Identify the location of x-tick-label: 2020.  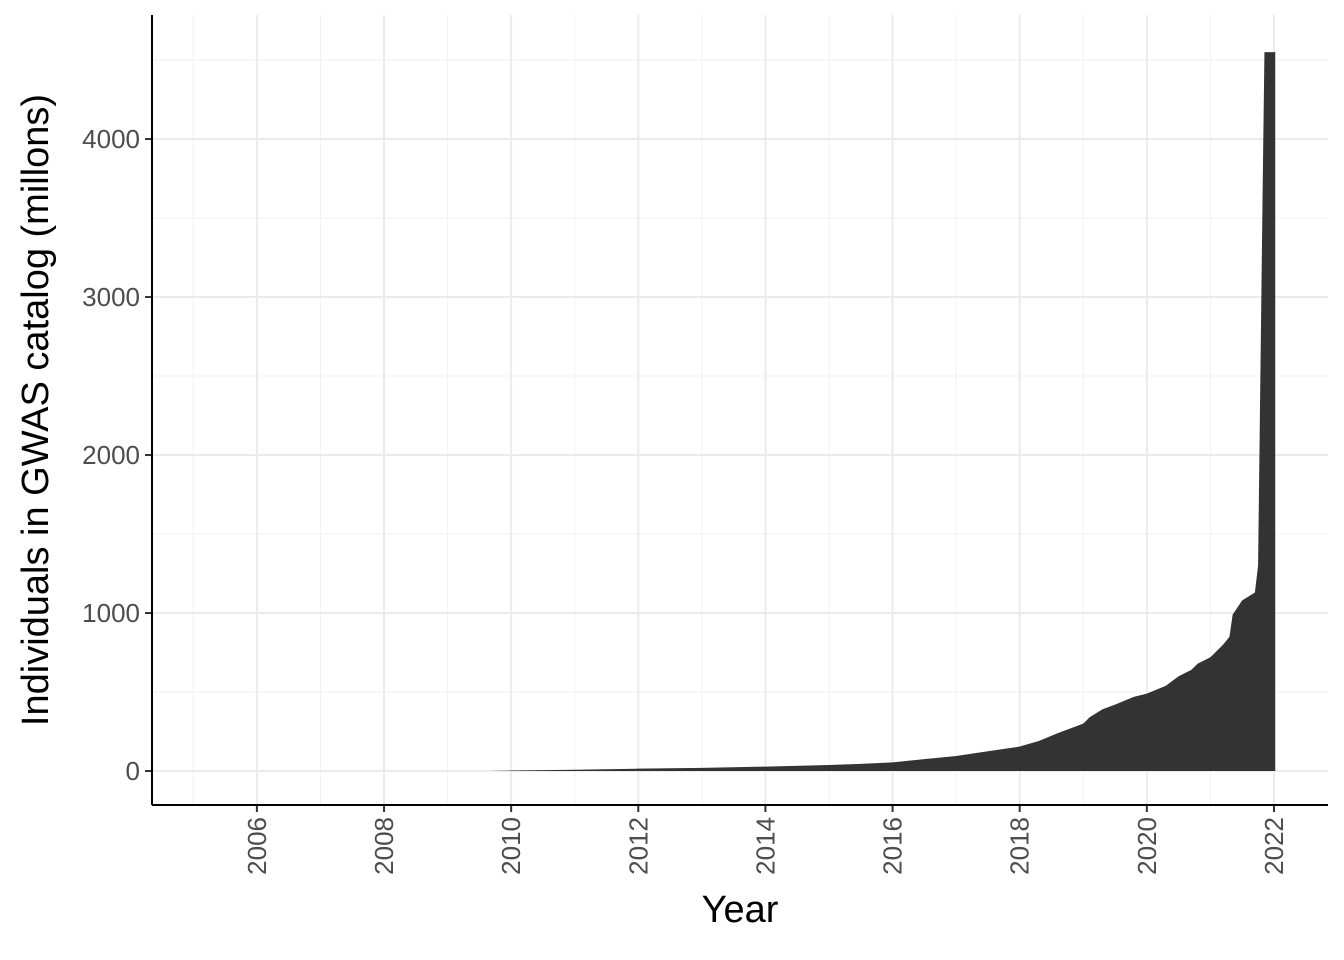
(1147, 846).